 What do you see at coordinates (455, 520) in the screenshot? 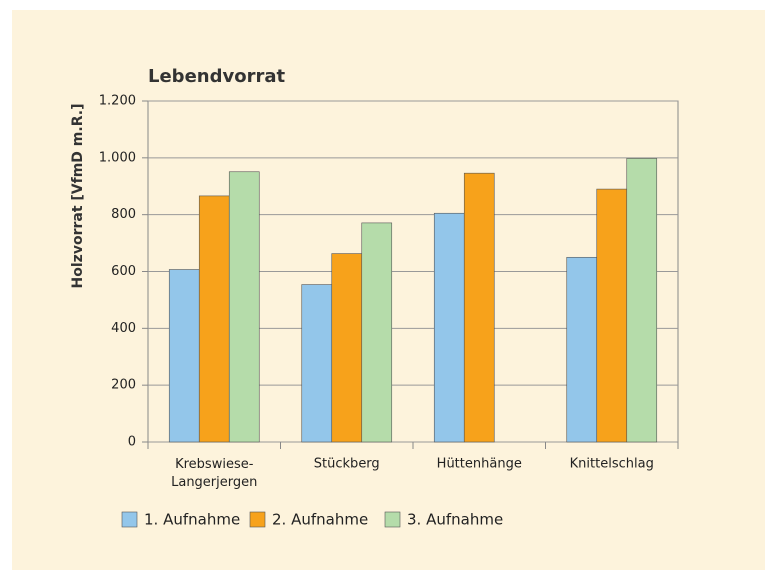
I see `legend-label: 3. Aufnahme` at bounding box center [455, 520].